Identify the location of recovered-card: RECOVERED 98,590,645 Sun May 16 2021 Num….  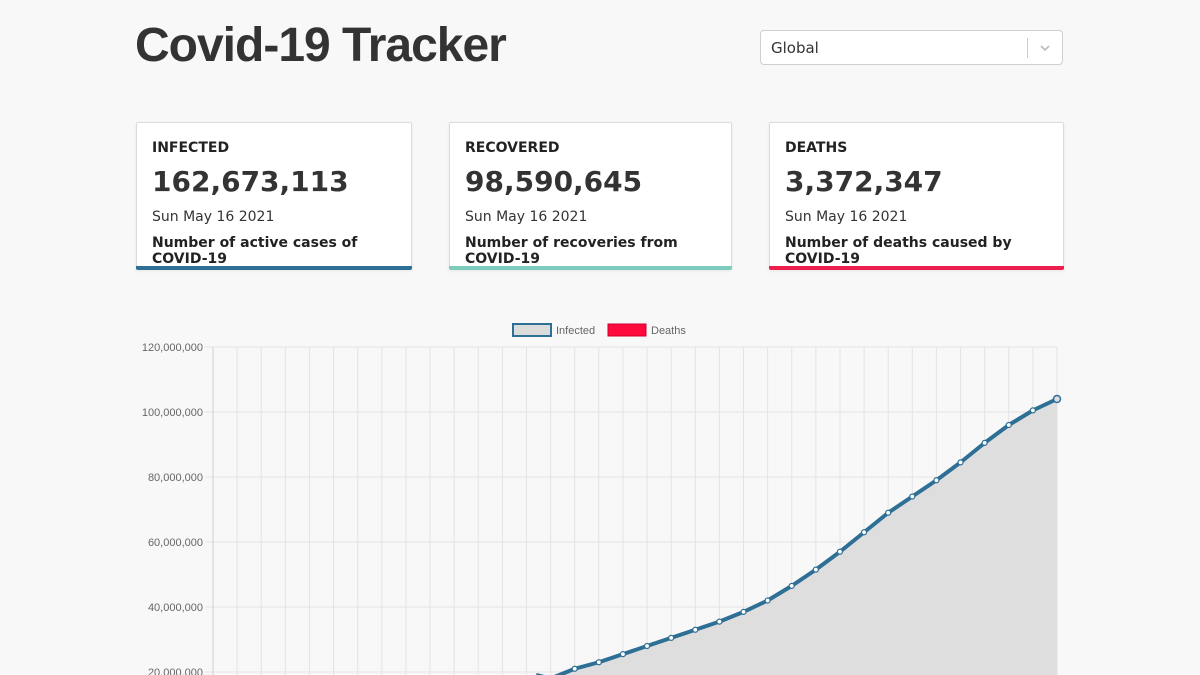
(590, 196).